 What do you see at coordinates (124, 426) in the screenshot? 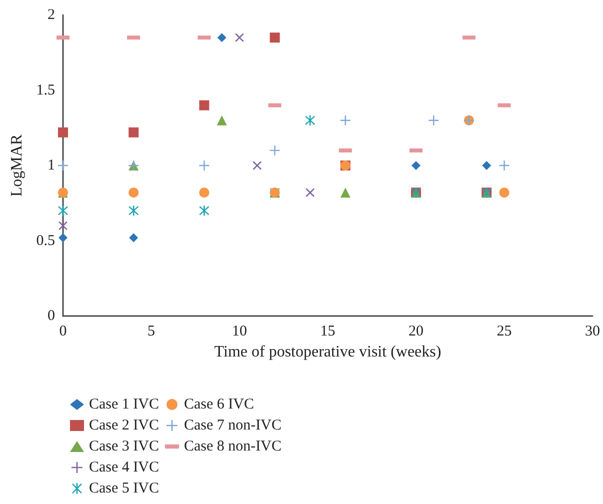
I see `legend-label: Case 2 IVC` at bounding box center [124, 426].